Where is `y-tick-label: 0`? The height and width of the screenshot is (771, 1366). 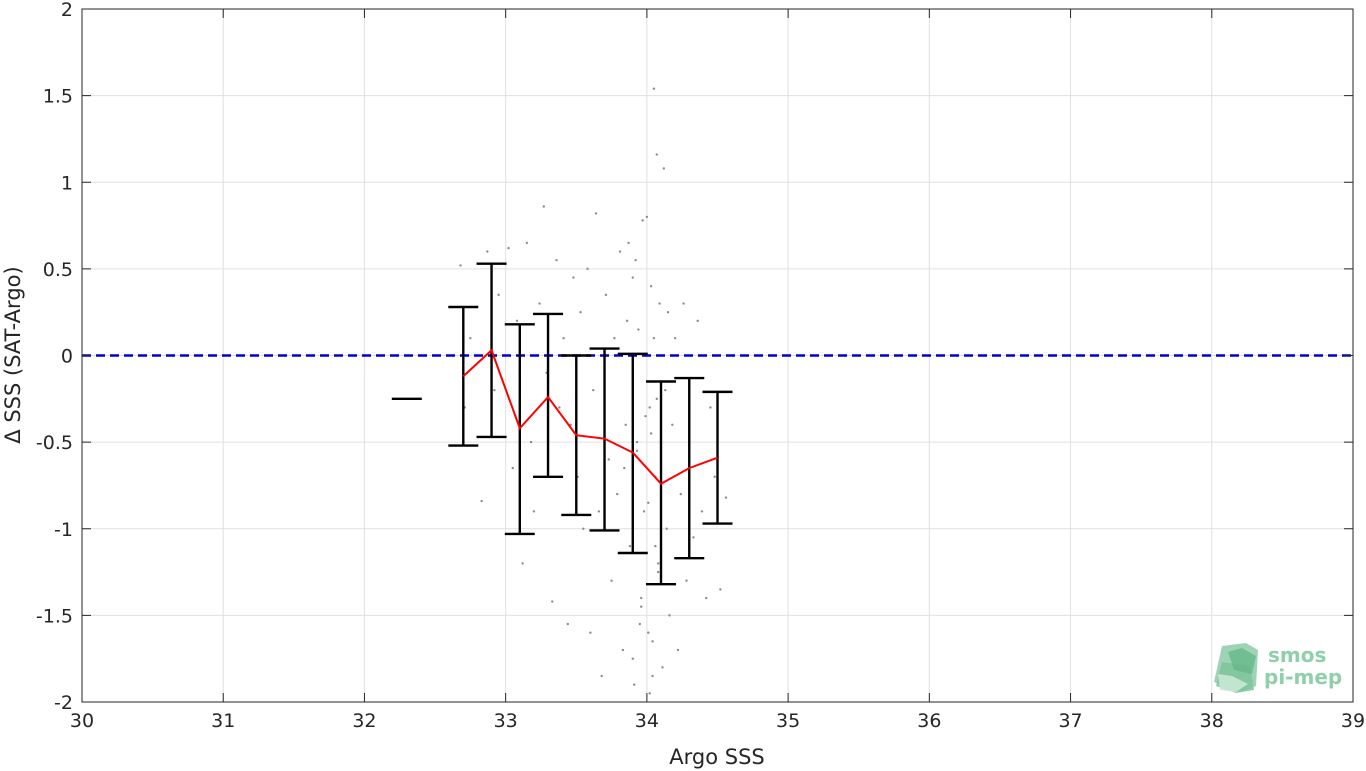
y-tick-label: 0 is located at coordinates (67, 357).